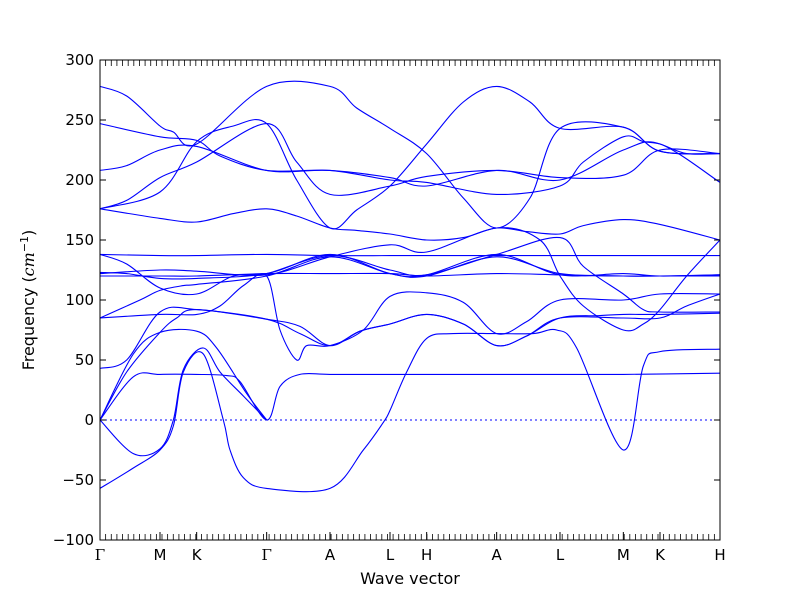 Image resolution: width=800 pixels, height=600 pixels. Describe the element at coordinates (24, 244) in the screenshot. I see `y-axis-title-exp: −1` at that location.